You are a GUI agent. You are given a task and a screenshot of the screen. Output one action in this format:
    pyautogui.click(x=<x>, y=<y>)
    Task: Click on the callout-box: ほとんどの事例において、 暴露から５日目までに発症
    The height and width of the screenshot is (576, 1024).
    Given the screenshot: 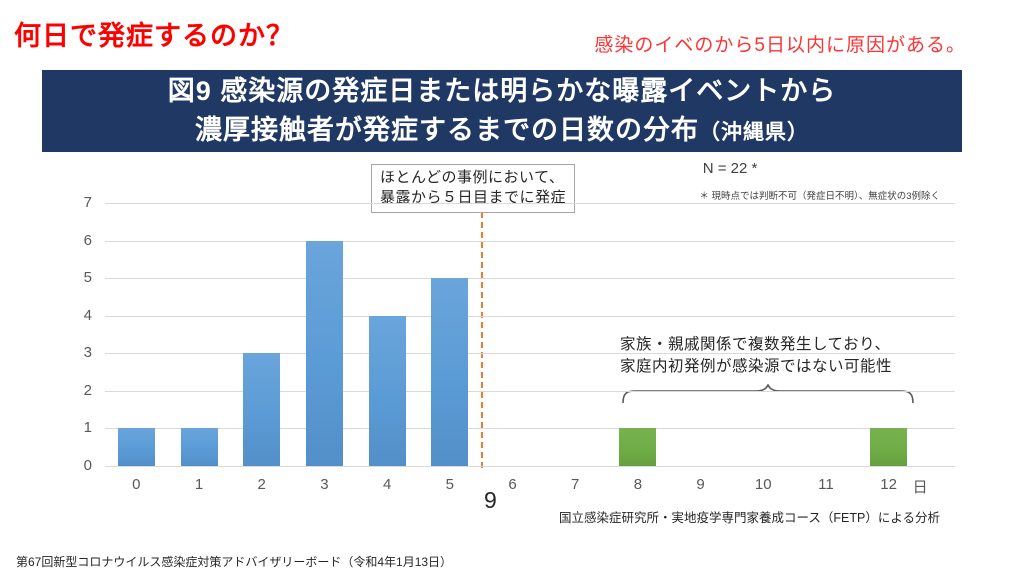 What is the action you would take?
    pyautogui.click(x=473, y=188)
    